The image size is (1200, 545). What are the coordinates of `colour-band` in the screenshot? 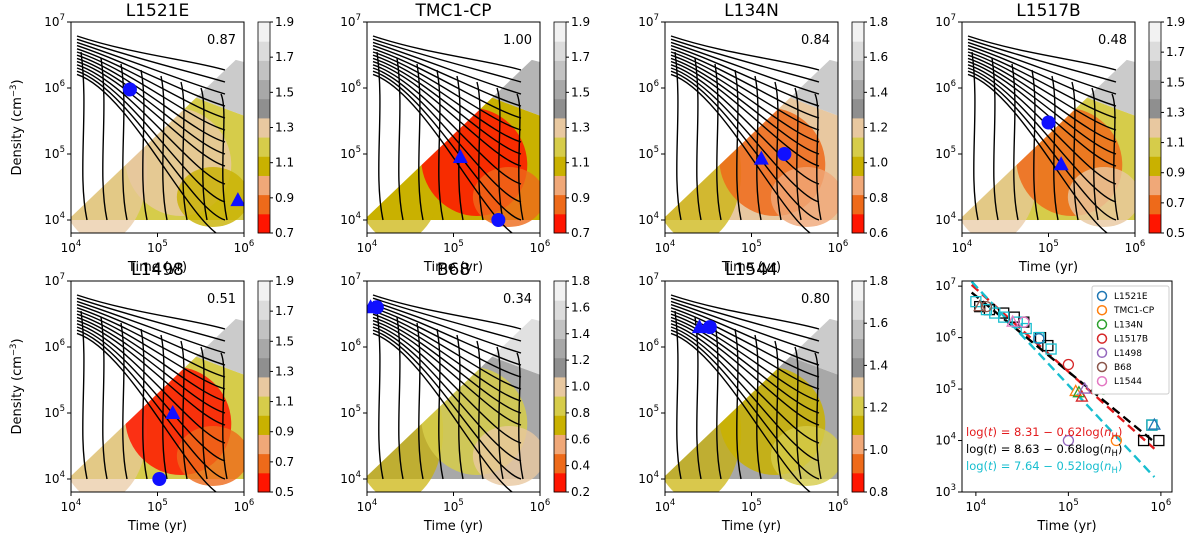 It's located at (210, 456).